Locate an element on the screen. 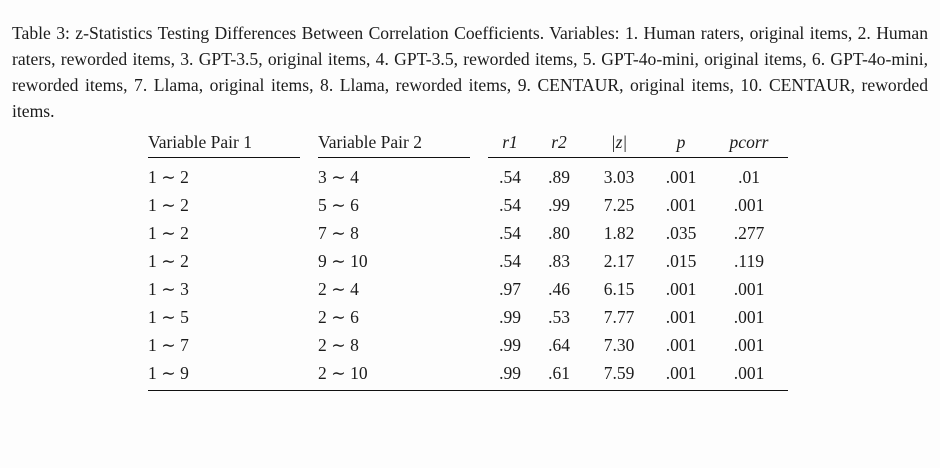 Image resolution: width=940 pixels, height=468 pixels. cell-r2: .61 is located at coordinates (559, 372).